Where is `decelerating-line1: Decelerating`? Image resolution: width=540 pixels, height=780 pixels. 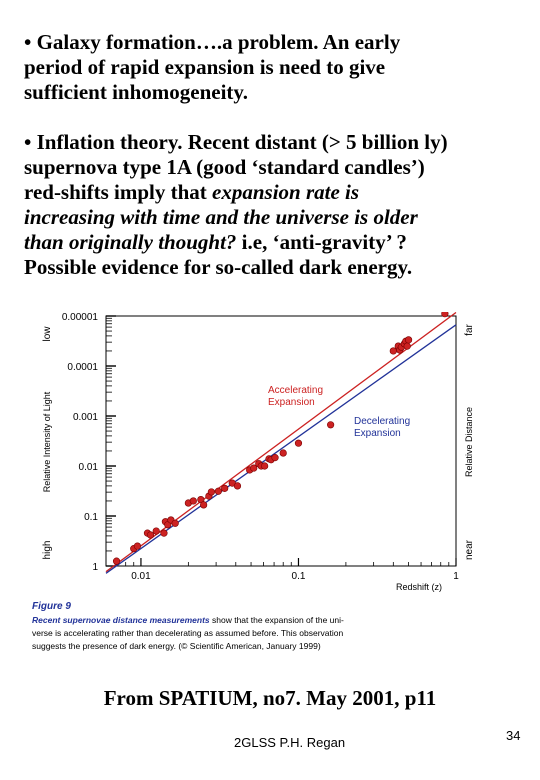
decelerating-line1: Decelerating is located at coordinates (382, 421).